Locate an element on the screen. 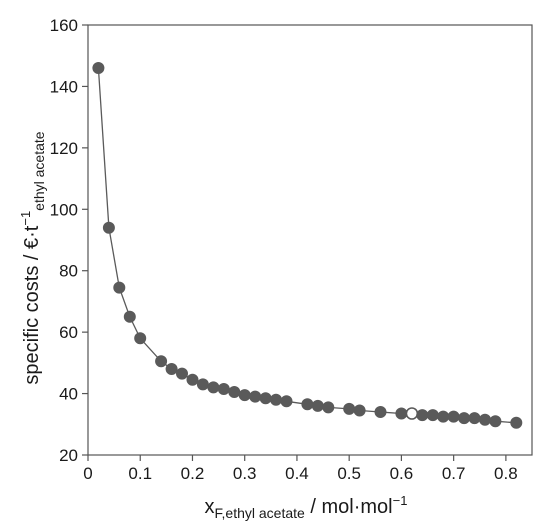 The width and height of the screenshot is (550, 527). y-tick-label: 60 is located at coordinates (68, 332).